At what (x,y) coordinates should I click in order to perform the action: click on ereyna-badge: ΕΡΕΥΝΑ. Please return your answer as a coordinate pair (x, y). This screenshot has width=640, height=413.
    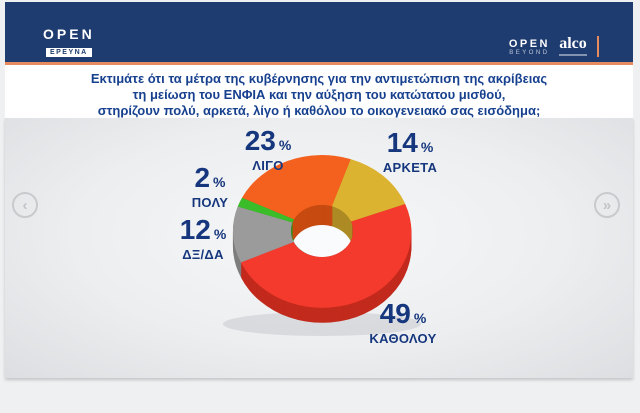
    Looking at the image, I should click on (68, 52).